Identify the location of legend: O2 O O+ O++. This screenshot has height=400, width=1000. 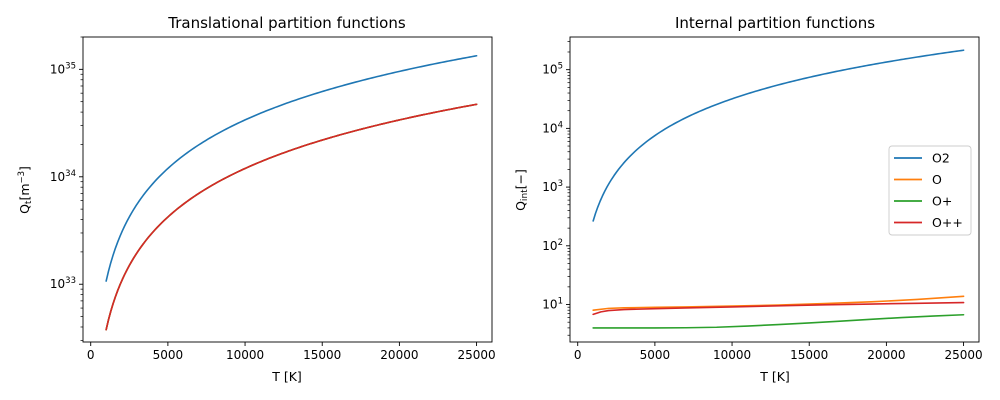
(930, 190).